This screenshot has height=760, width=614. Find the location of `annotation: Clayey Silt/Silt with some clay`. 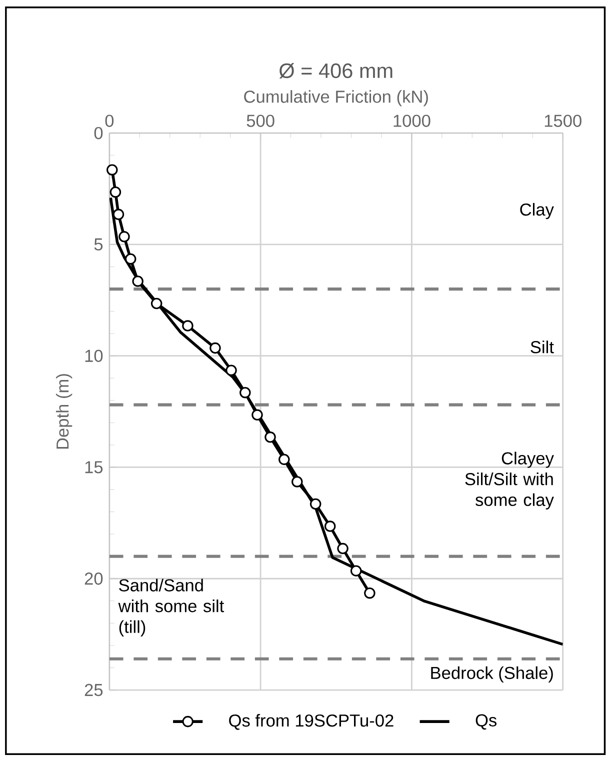

annotation: Clayey Silt/Silt with some clay is located at coordinates (509, 481).